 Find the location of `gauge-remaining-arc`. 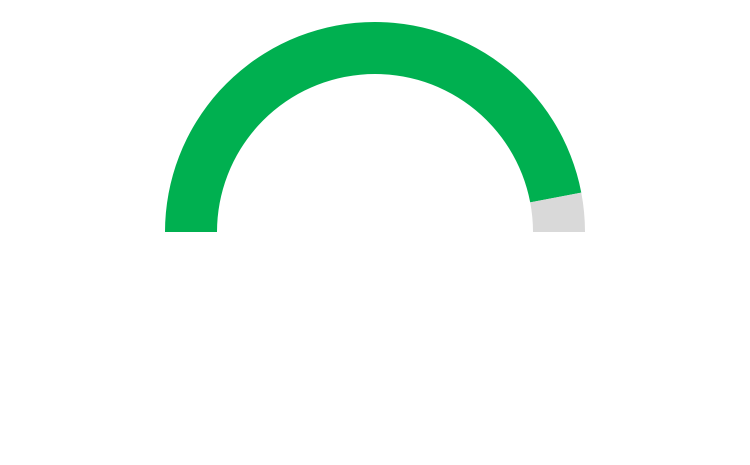

gauge-remaining-arc is located at coordinates (557, 212).